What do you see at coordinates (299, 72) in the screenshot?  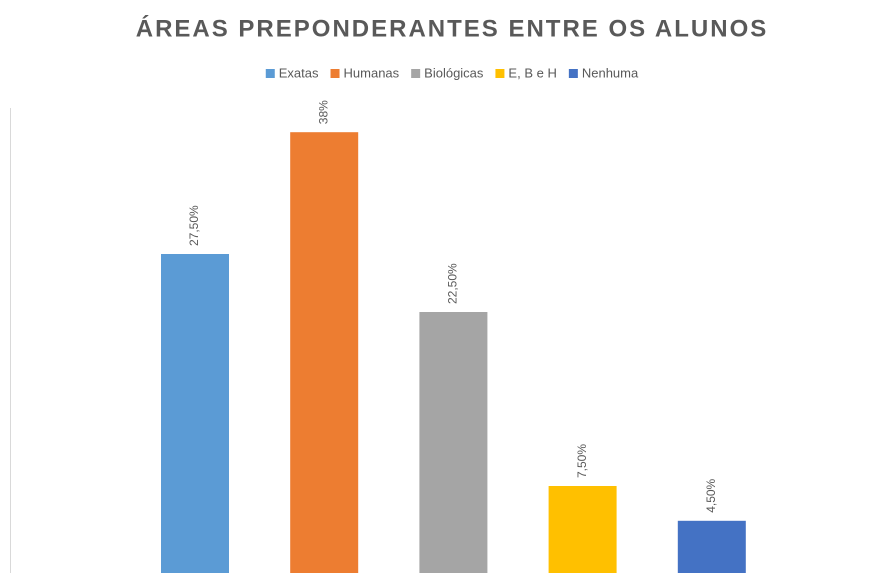 I see `legend-label: Exatas` at bounding box center [299, 72].